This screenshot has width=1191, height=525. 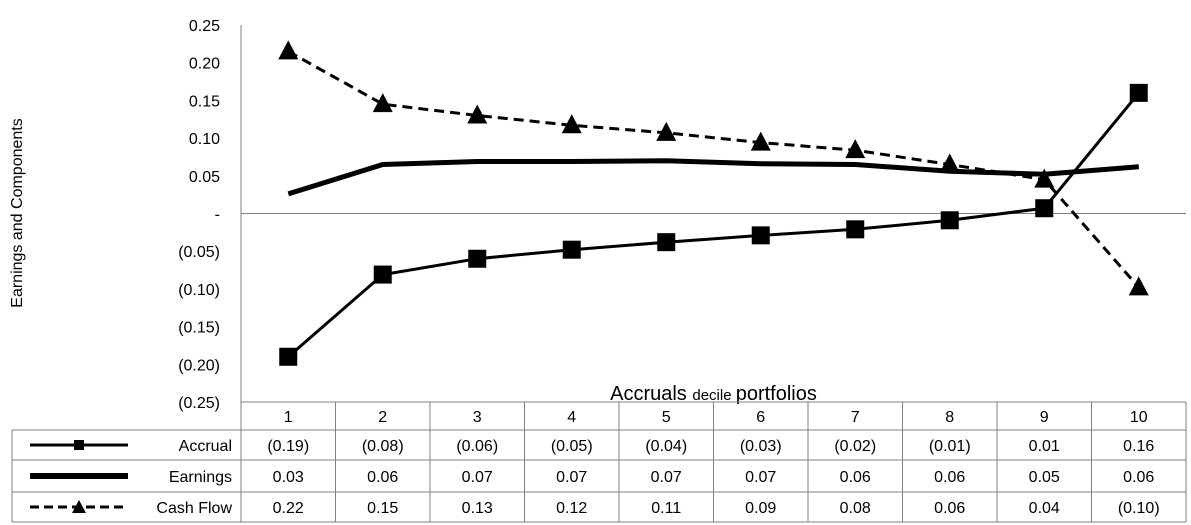 What do you see at coordinates (1139, 508) in the screenshot?
I see `data-table-cell: (0.10)` at bounding box center [1139, 508].